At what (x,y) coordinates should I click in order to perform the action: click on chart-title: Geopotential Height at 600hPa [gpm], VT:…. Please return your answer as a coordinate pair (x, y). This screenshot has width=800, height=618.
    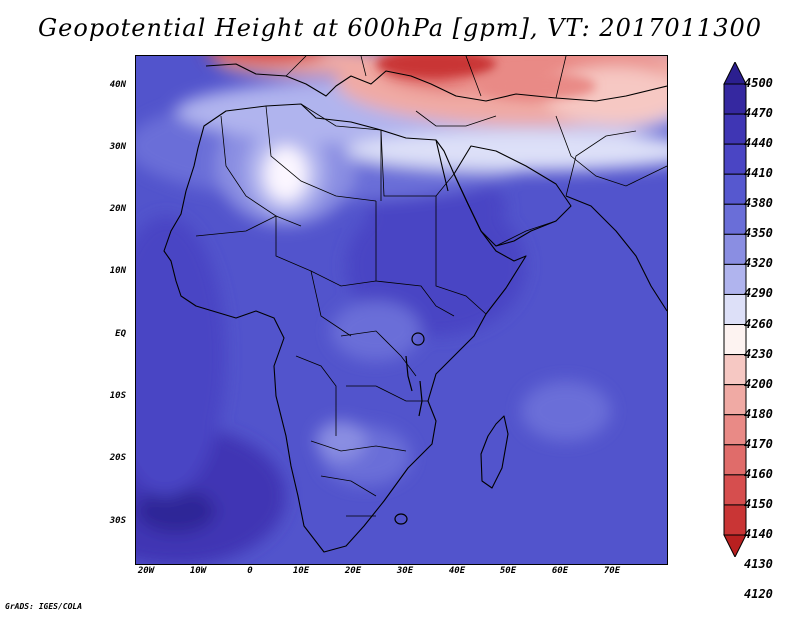
    Looking at the image, I should click on (400, 28).